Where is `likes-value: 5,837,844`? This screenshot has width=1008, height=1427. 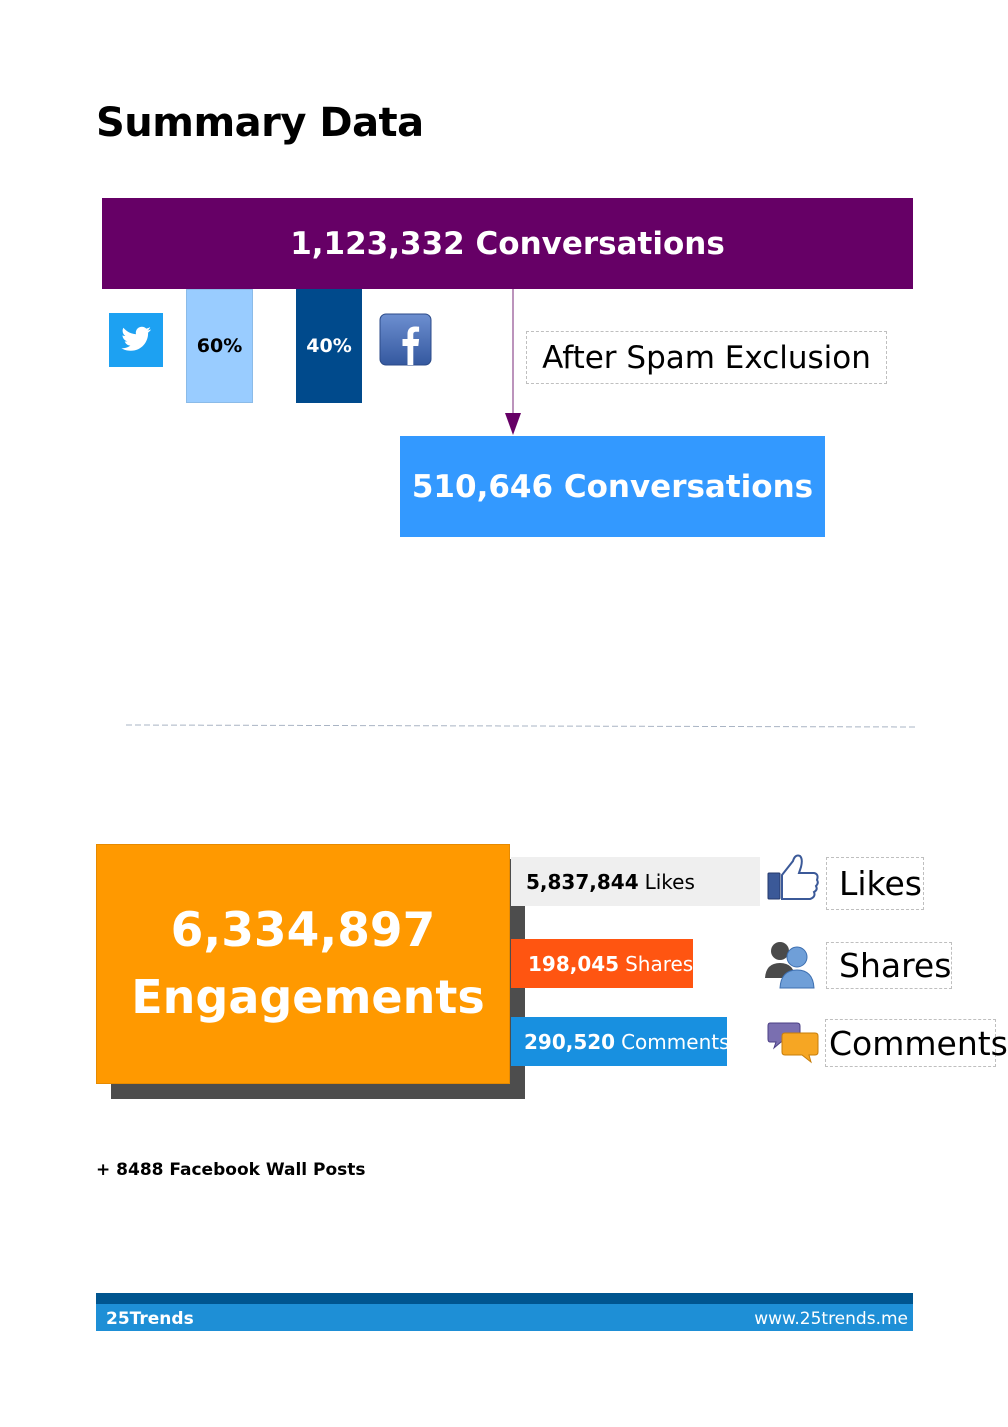
likes-value: 5,837,844 is located at coordinates (582, 881).